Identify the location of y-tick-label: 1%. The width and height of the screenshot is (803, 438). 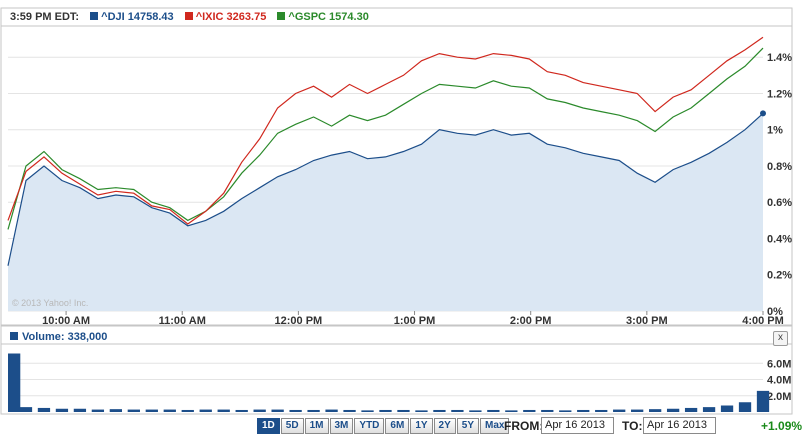
(775, 131).